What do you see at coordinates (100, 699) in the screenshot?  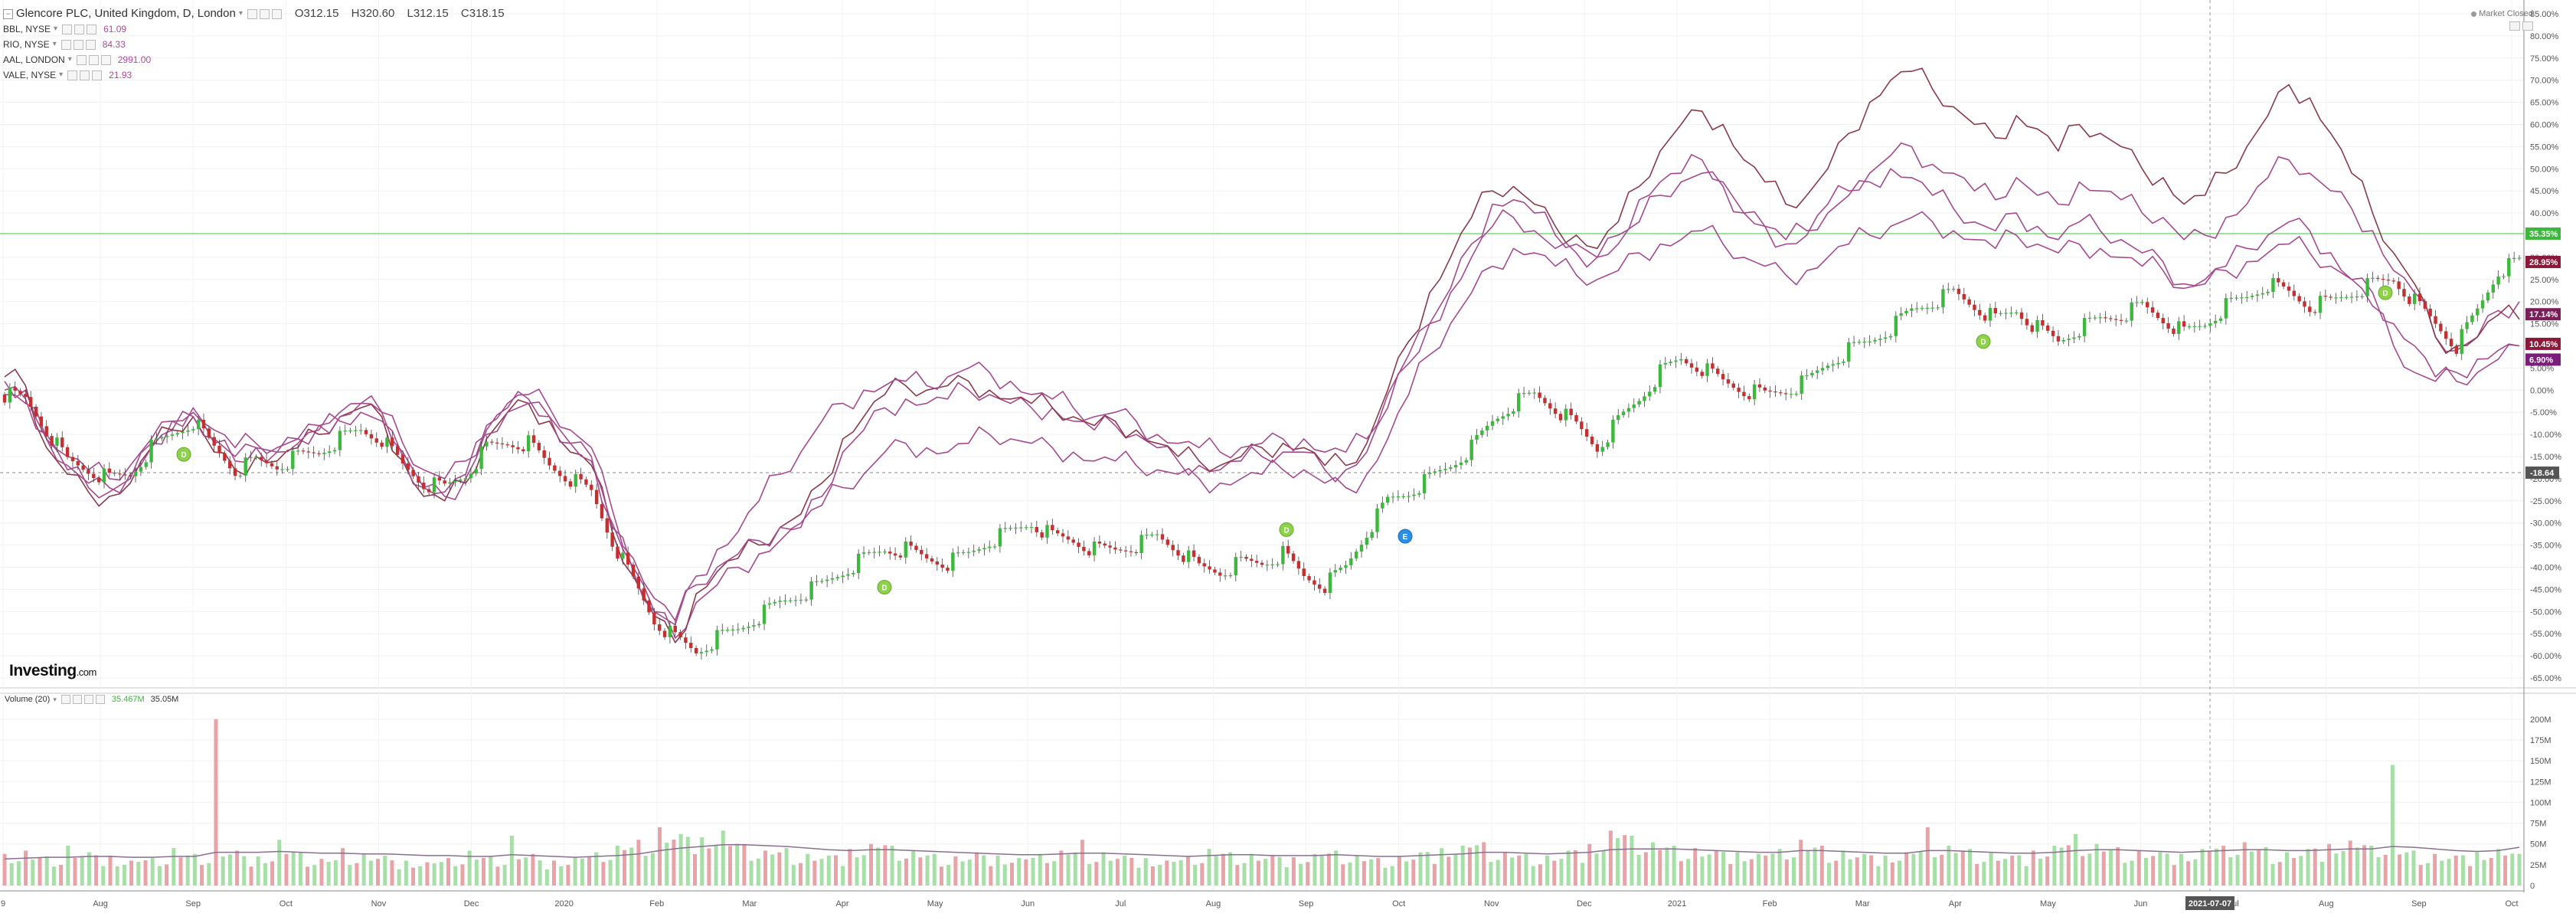 I see `more-icon` at bounding box center [100, 699].